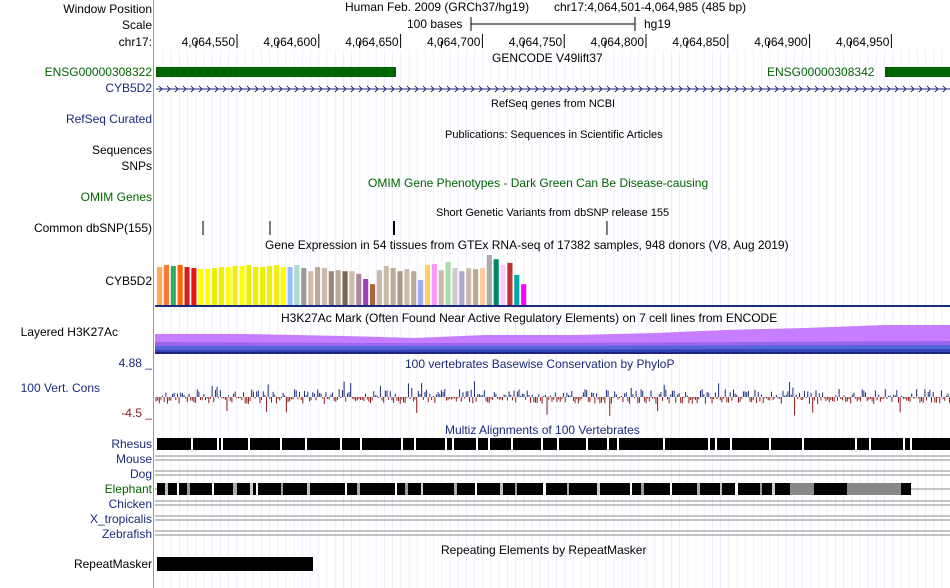 The height and width of the screenshot is (588, 950). Describe the element at coordinates (126, 534) in the screenshot. I see `species-label-zebrafish: Zebrafish` at that location.